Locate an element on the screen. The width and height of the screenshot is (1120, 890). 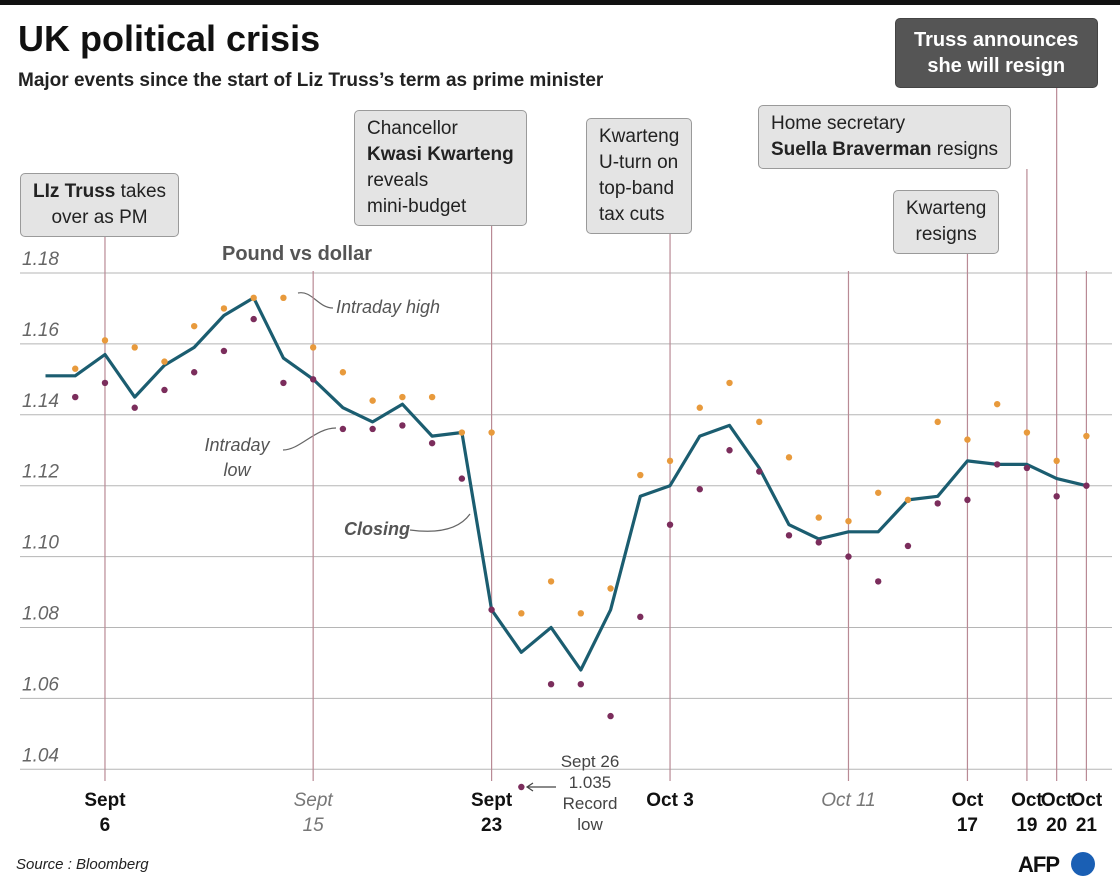
event-box: LIz Truss takes over as PM is located at coordinates (100, 205).